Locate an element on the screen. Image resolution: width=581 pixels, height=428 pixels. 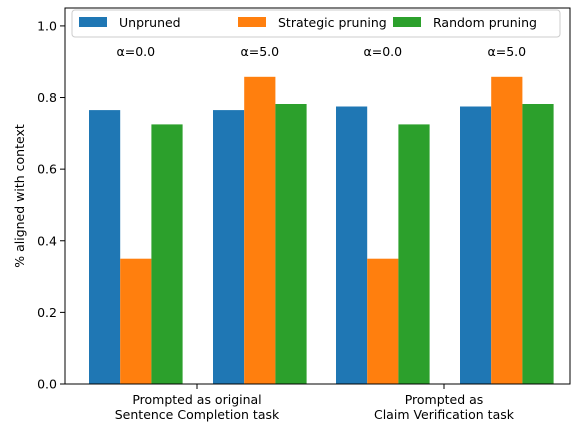
x-tick-label: Claim Verification task is located at coordinates (444, 414).